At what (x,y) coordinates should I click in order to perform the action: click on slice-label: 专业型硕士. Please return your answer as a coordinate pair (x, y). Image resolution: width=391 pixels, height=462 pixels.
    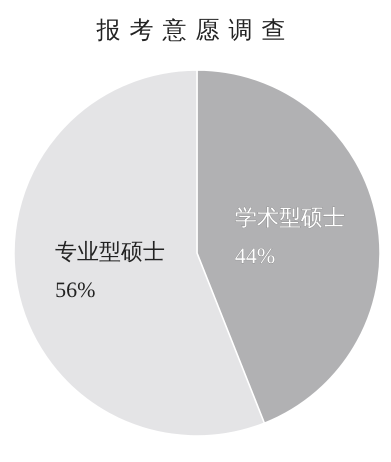
    Looking at the image, I should click on (110, 251).